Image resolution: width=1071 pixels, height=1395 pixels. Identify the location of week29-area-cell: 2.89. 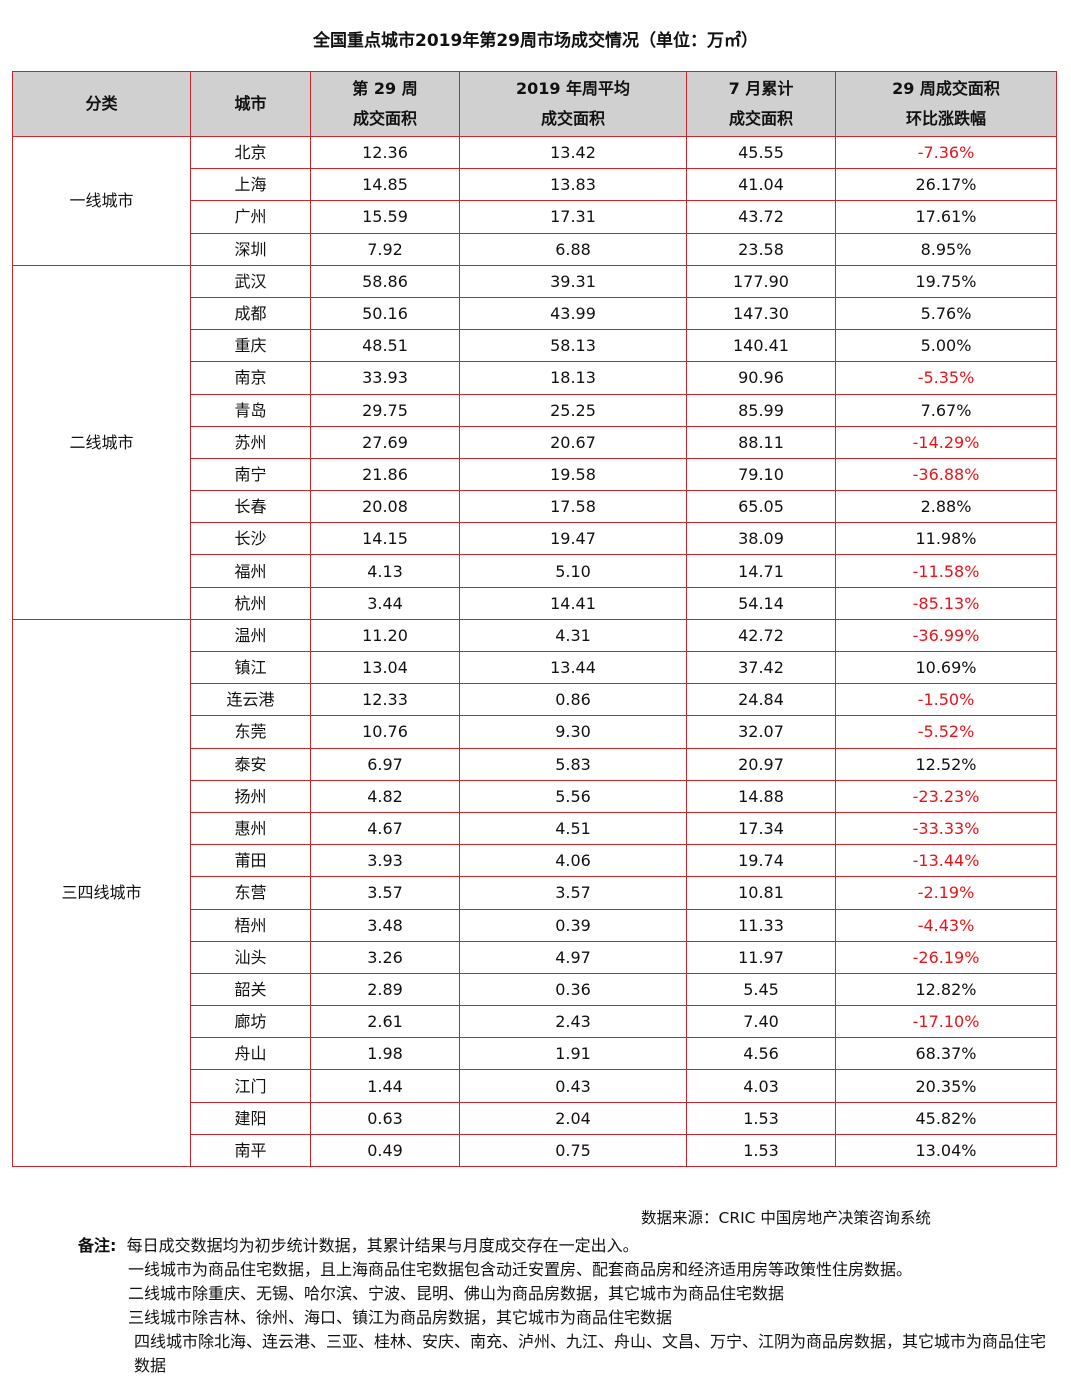
(385, 989).